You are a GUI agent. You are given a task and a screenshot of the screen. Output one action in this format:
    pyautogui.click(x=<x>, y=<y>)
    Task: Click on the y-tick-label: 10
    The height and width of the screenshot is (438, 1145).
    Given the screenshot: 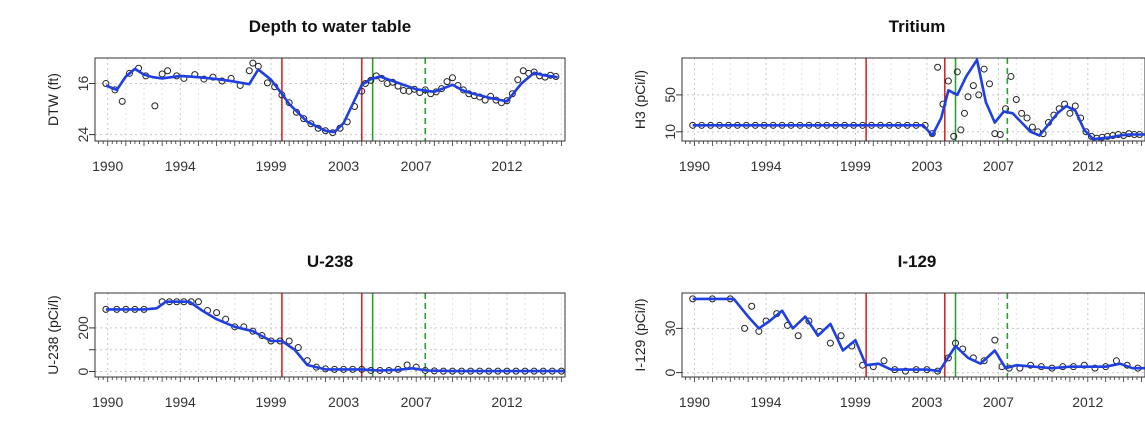 What is the action you would take?
    pyautogui.click(x=670, y=132)
    